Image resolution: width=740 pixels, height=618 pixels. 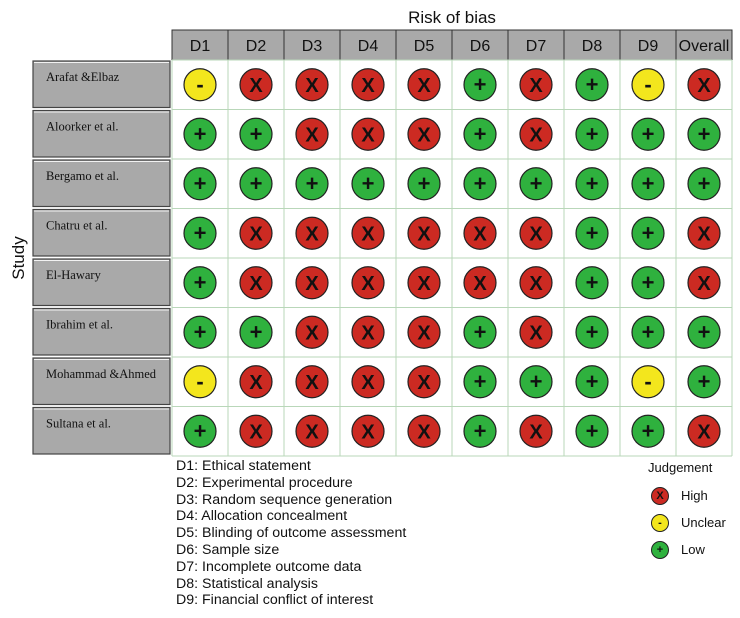 What do you see at coordinates (695, 498) in the screenshot?
I see `legend-item-high: X High` at bounding box center [695, 498].